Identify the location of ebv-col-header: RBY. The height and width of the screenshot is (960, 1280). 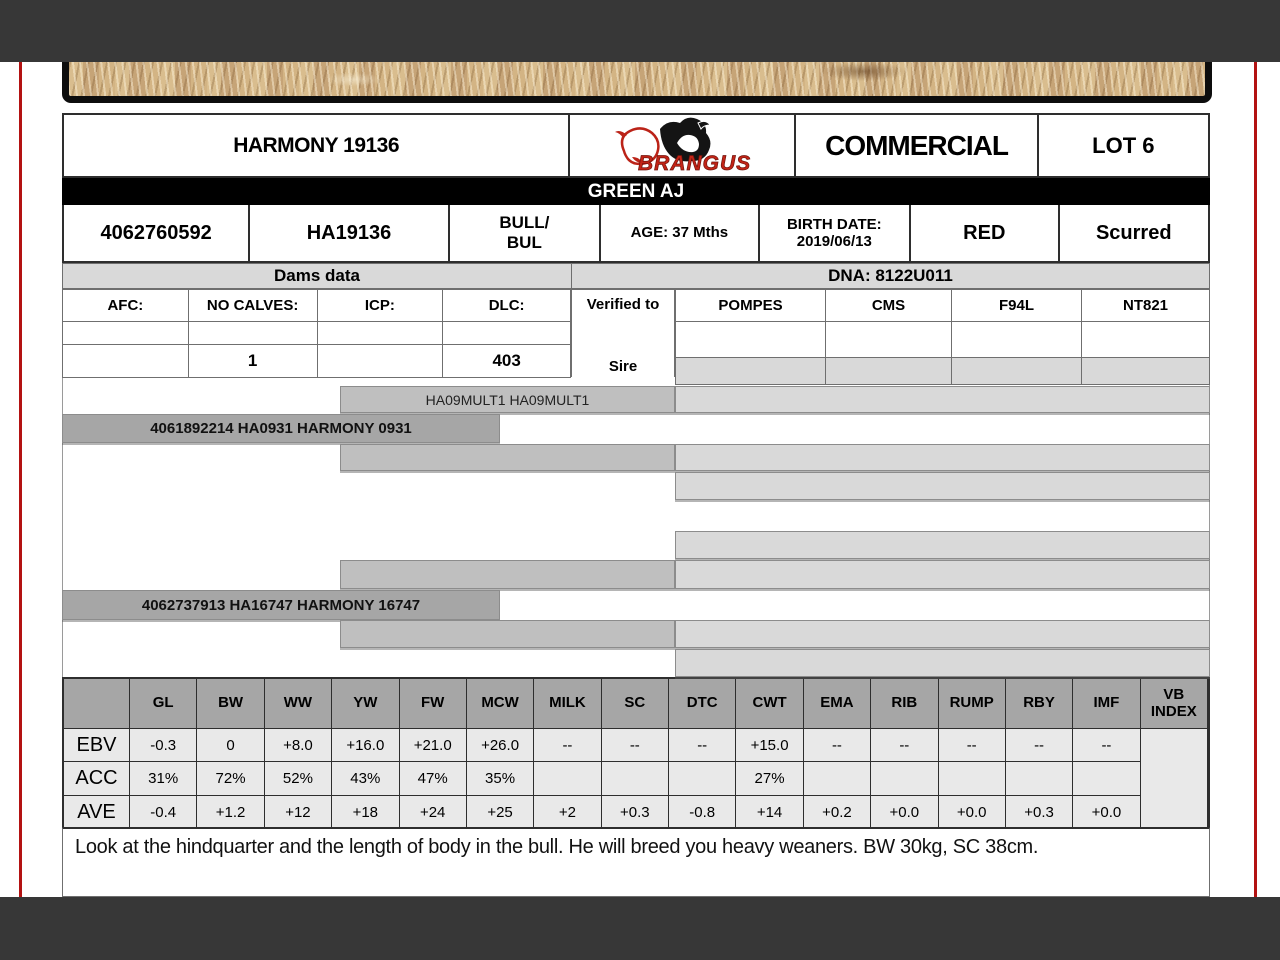
(1039, 704).